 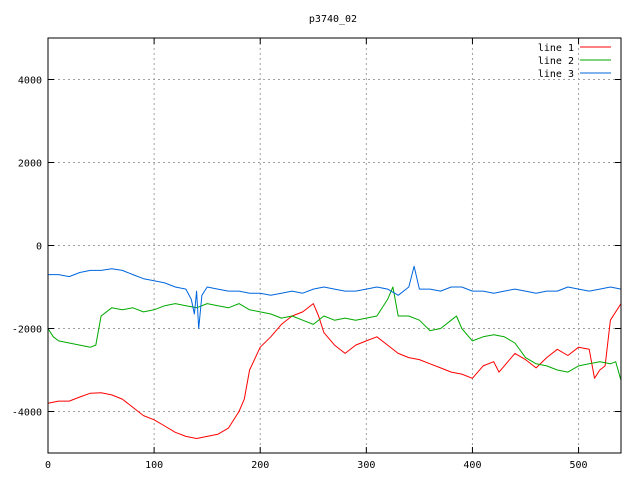 I want to click on x-tick-label: 200, so click(x=260, y=465).